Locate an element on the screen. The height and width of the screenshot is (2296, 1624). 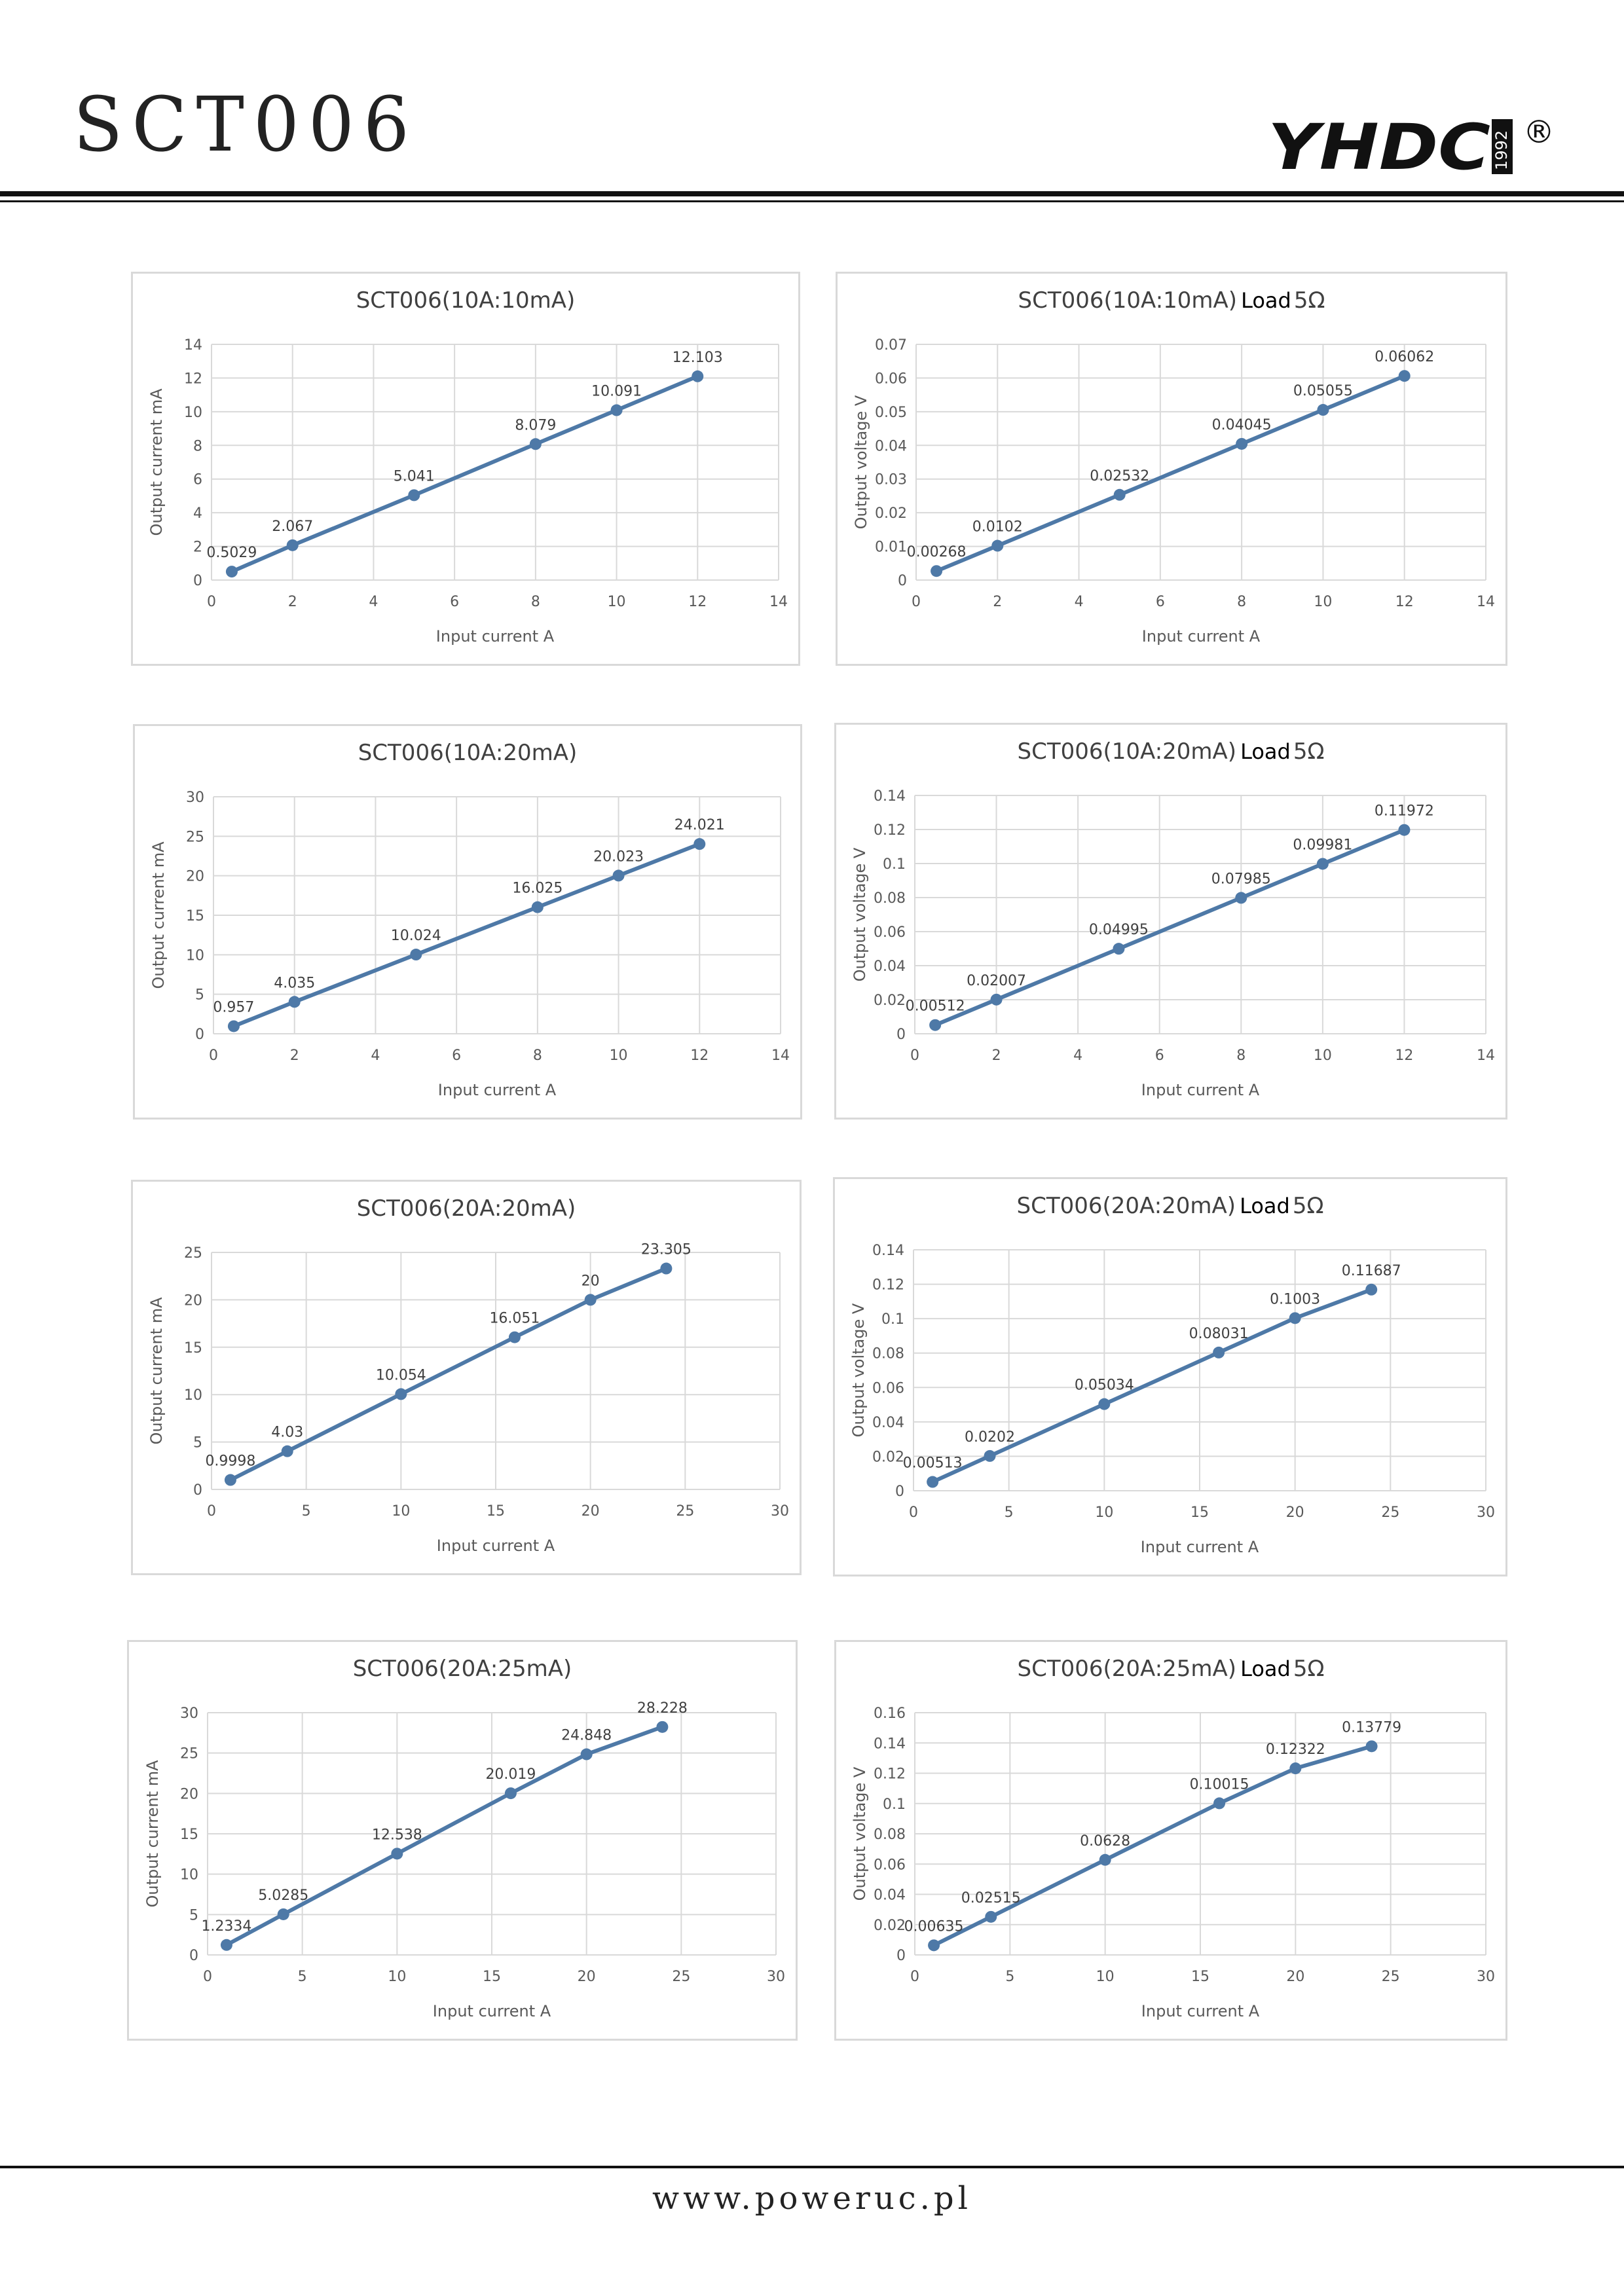
data-label: 0.04995 is located at coordinates (1119, 930).